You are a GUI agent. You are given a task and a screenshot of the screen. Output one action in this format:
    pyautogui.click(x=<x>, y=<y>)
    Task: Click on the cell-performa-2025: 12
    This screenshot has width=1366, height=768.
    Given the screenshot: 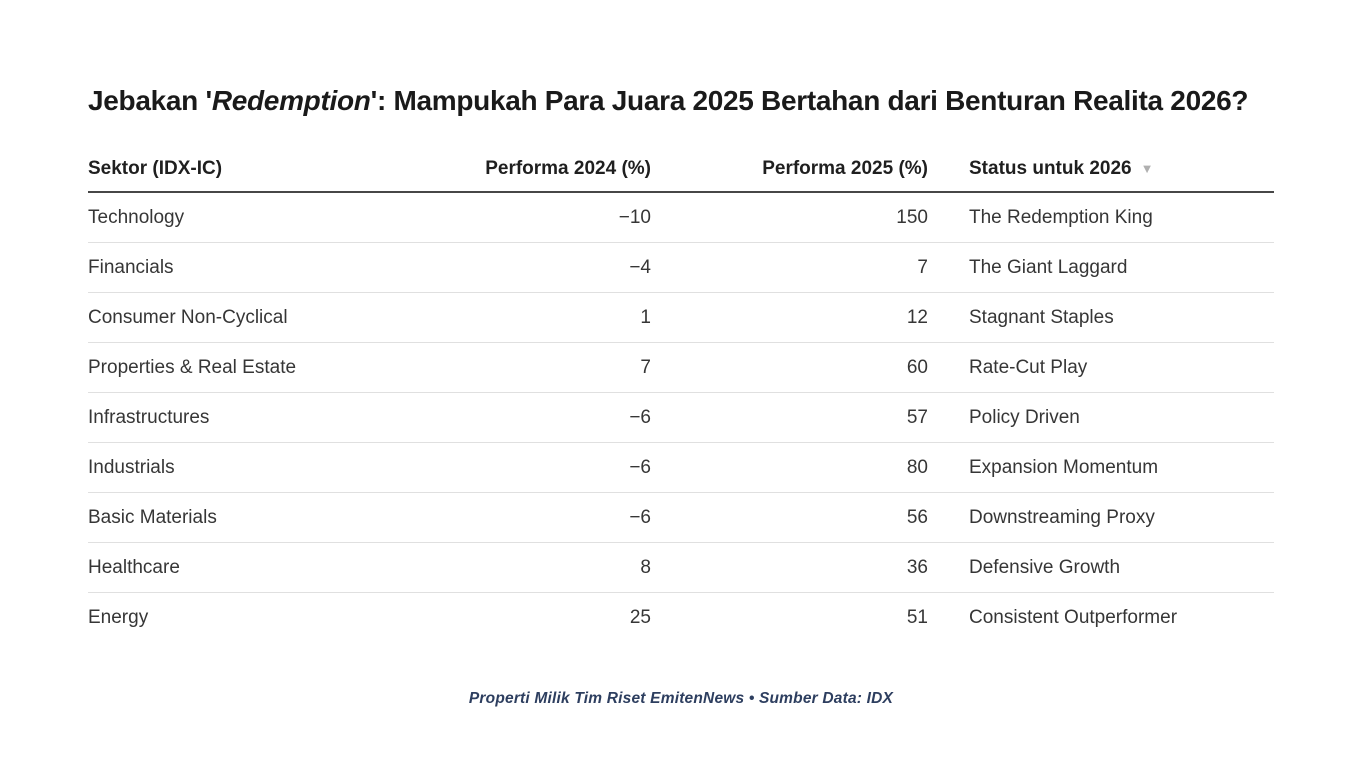 What is the action you would take?
    pyautogui.click(x=789, y=317)
    